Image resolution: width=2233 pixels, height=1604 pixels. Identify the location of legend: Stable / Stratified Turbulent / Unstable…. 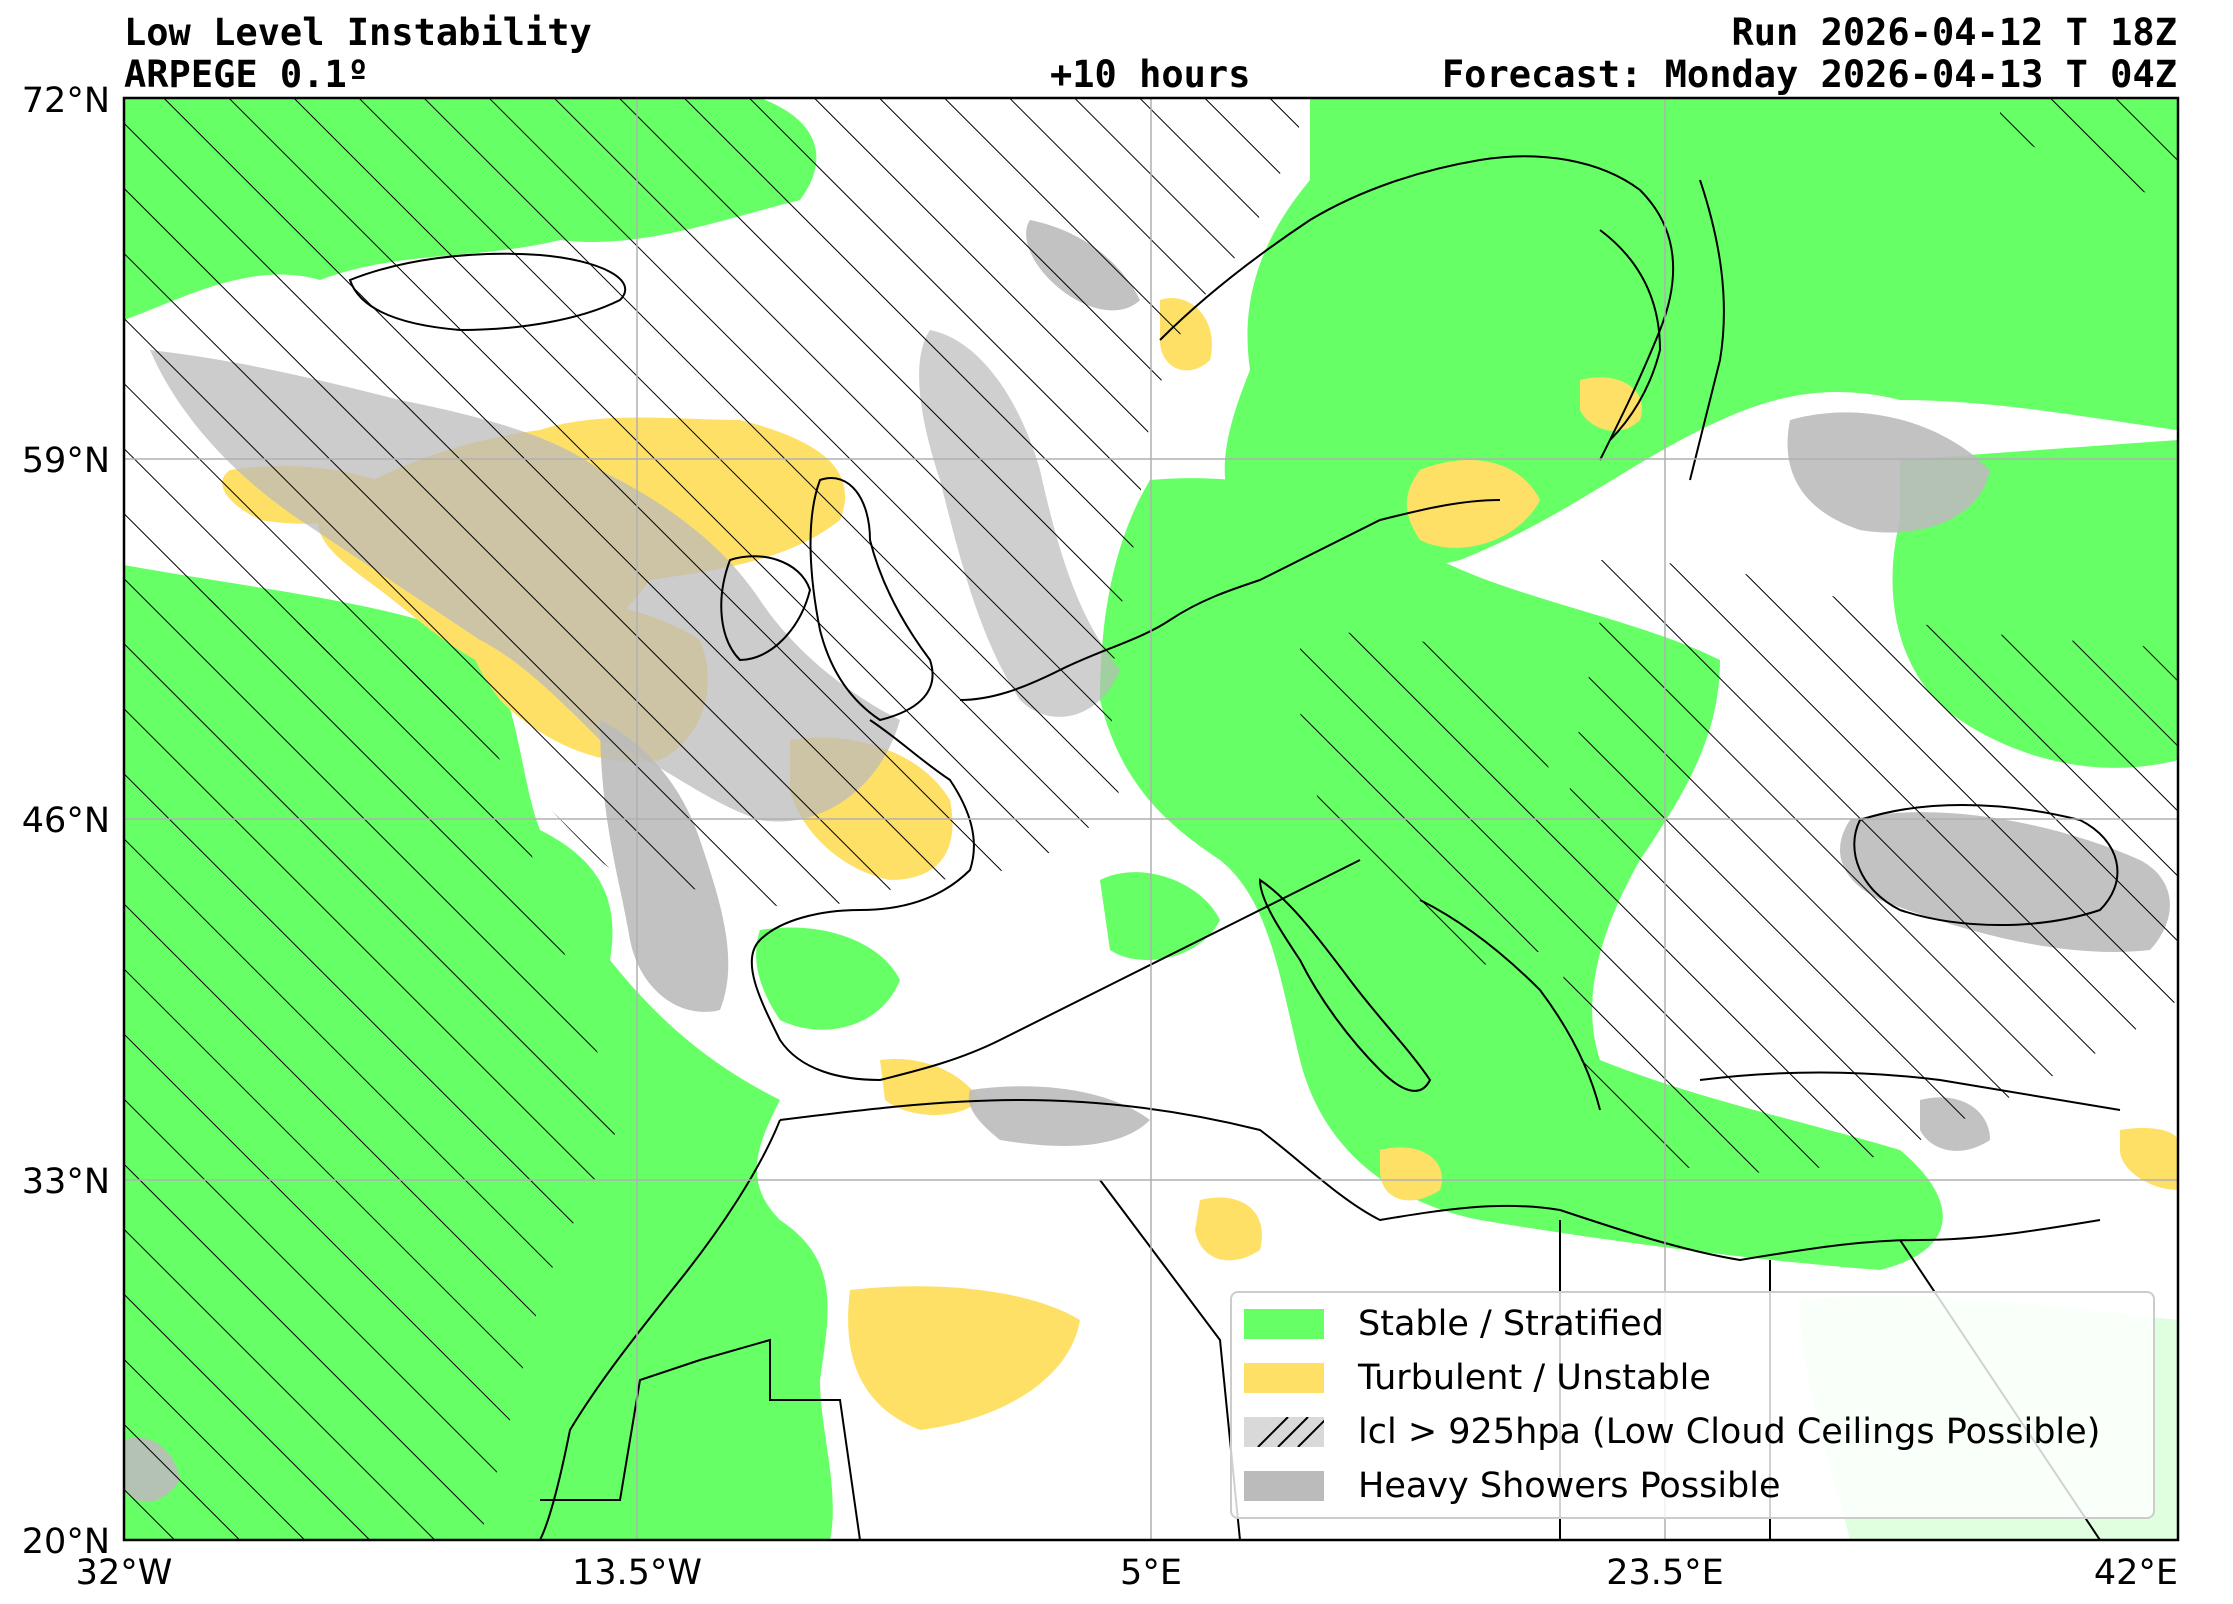
(1692, 1405).